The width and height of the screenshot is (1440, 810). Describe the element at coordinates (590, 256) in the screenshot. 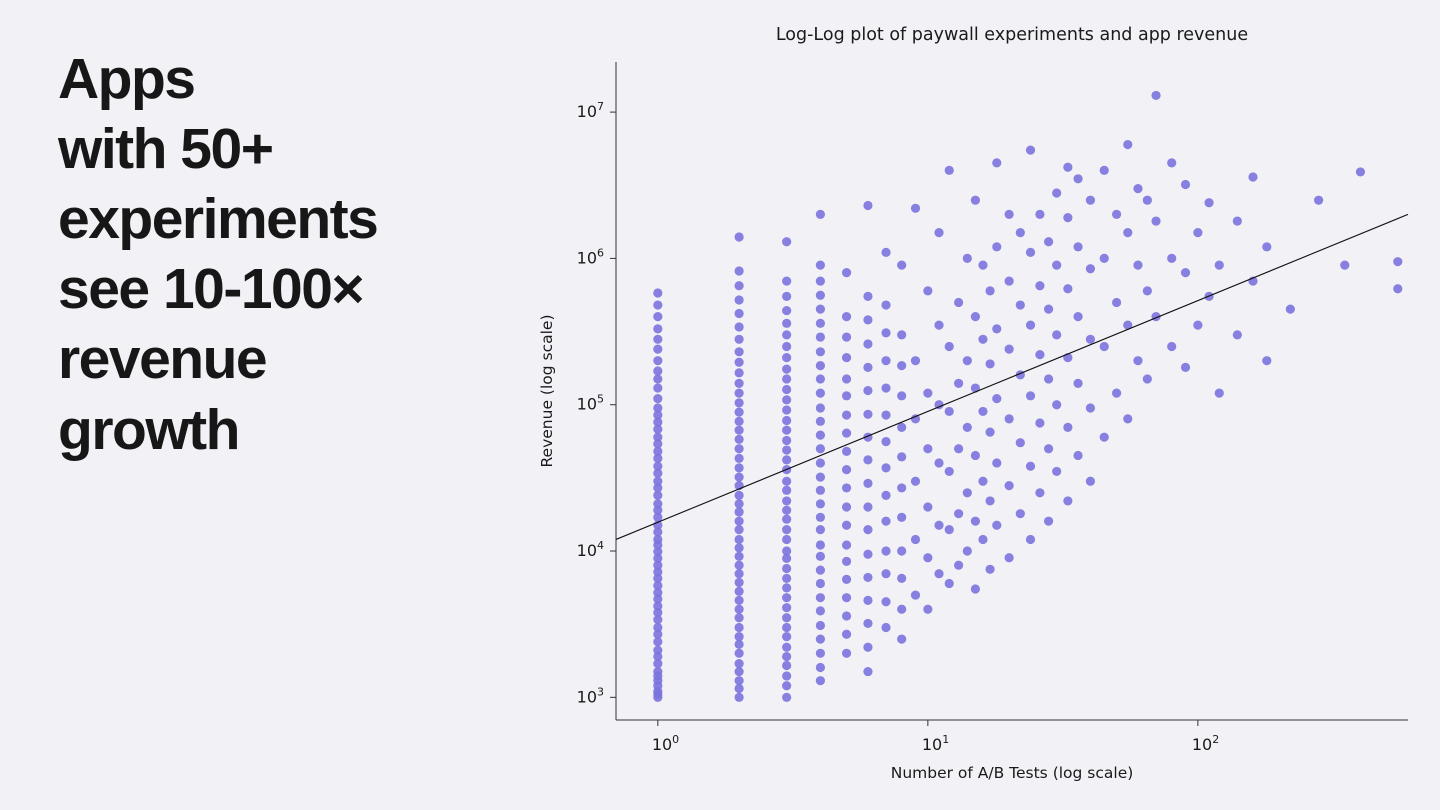

I see `y-tick-label: 10⁶` at that location.